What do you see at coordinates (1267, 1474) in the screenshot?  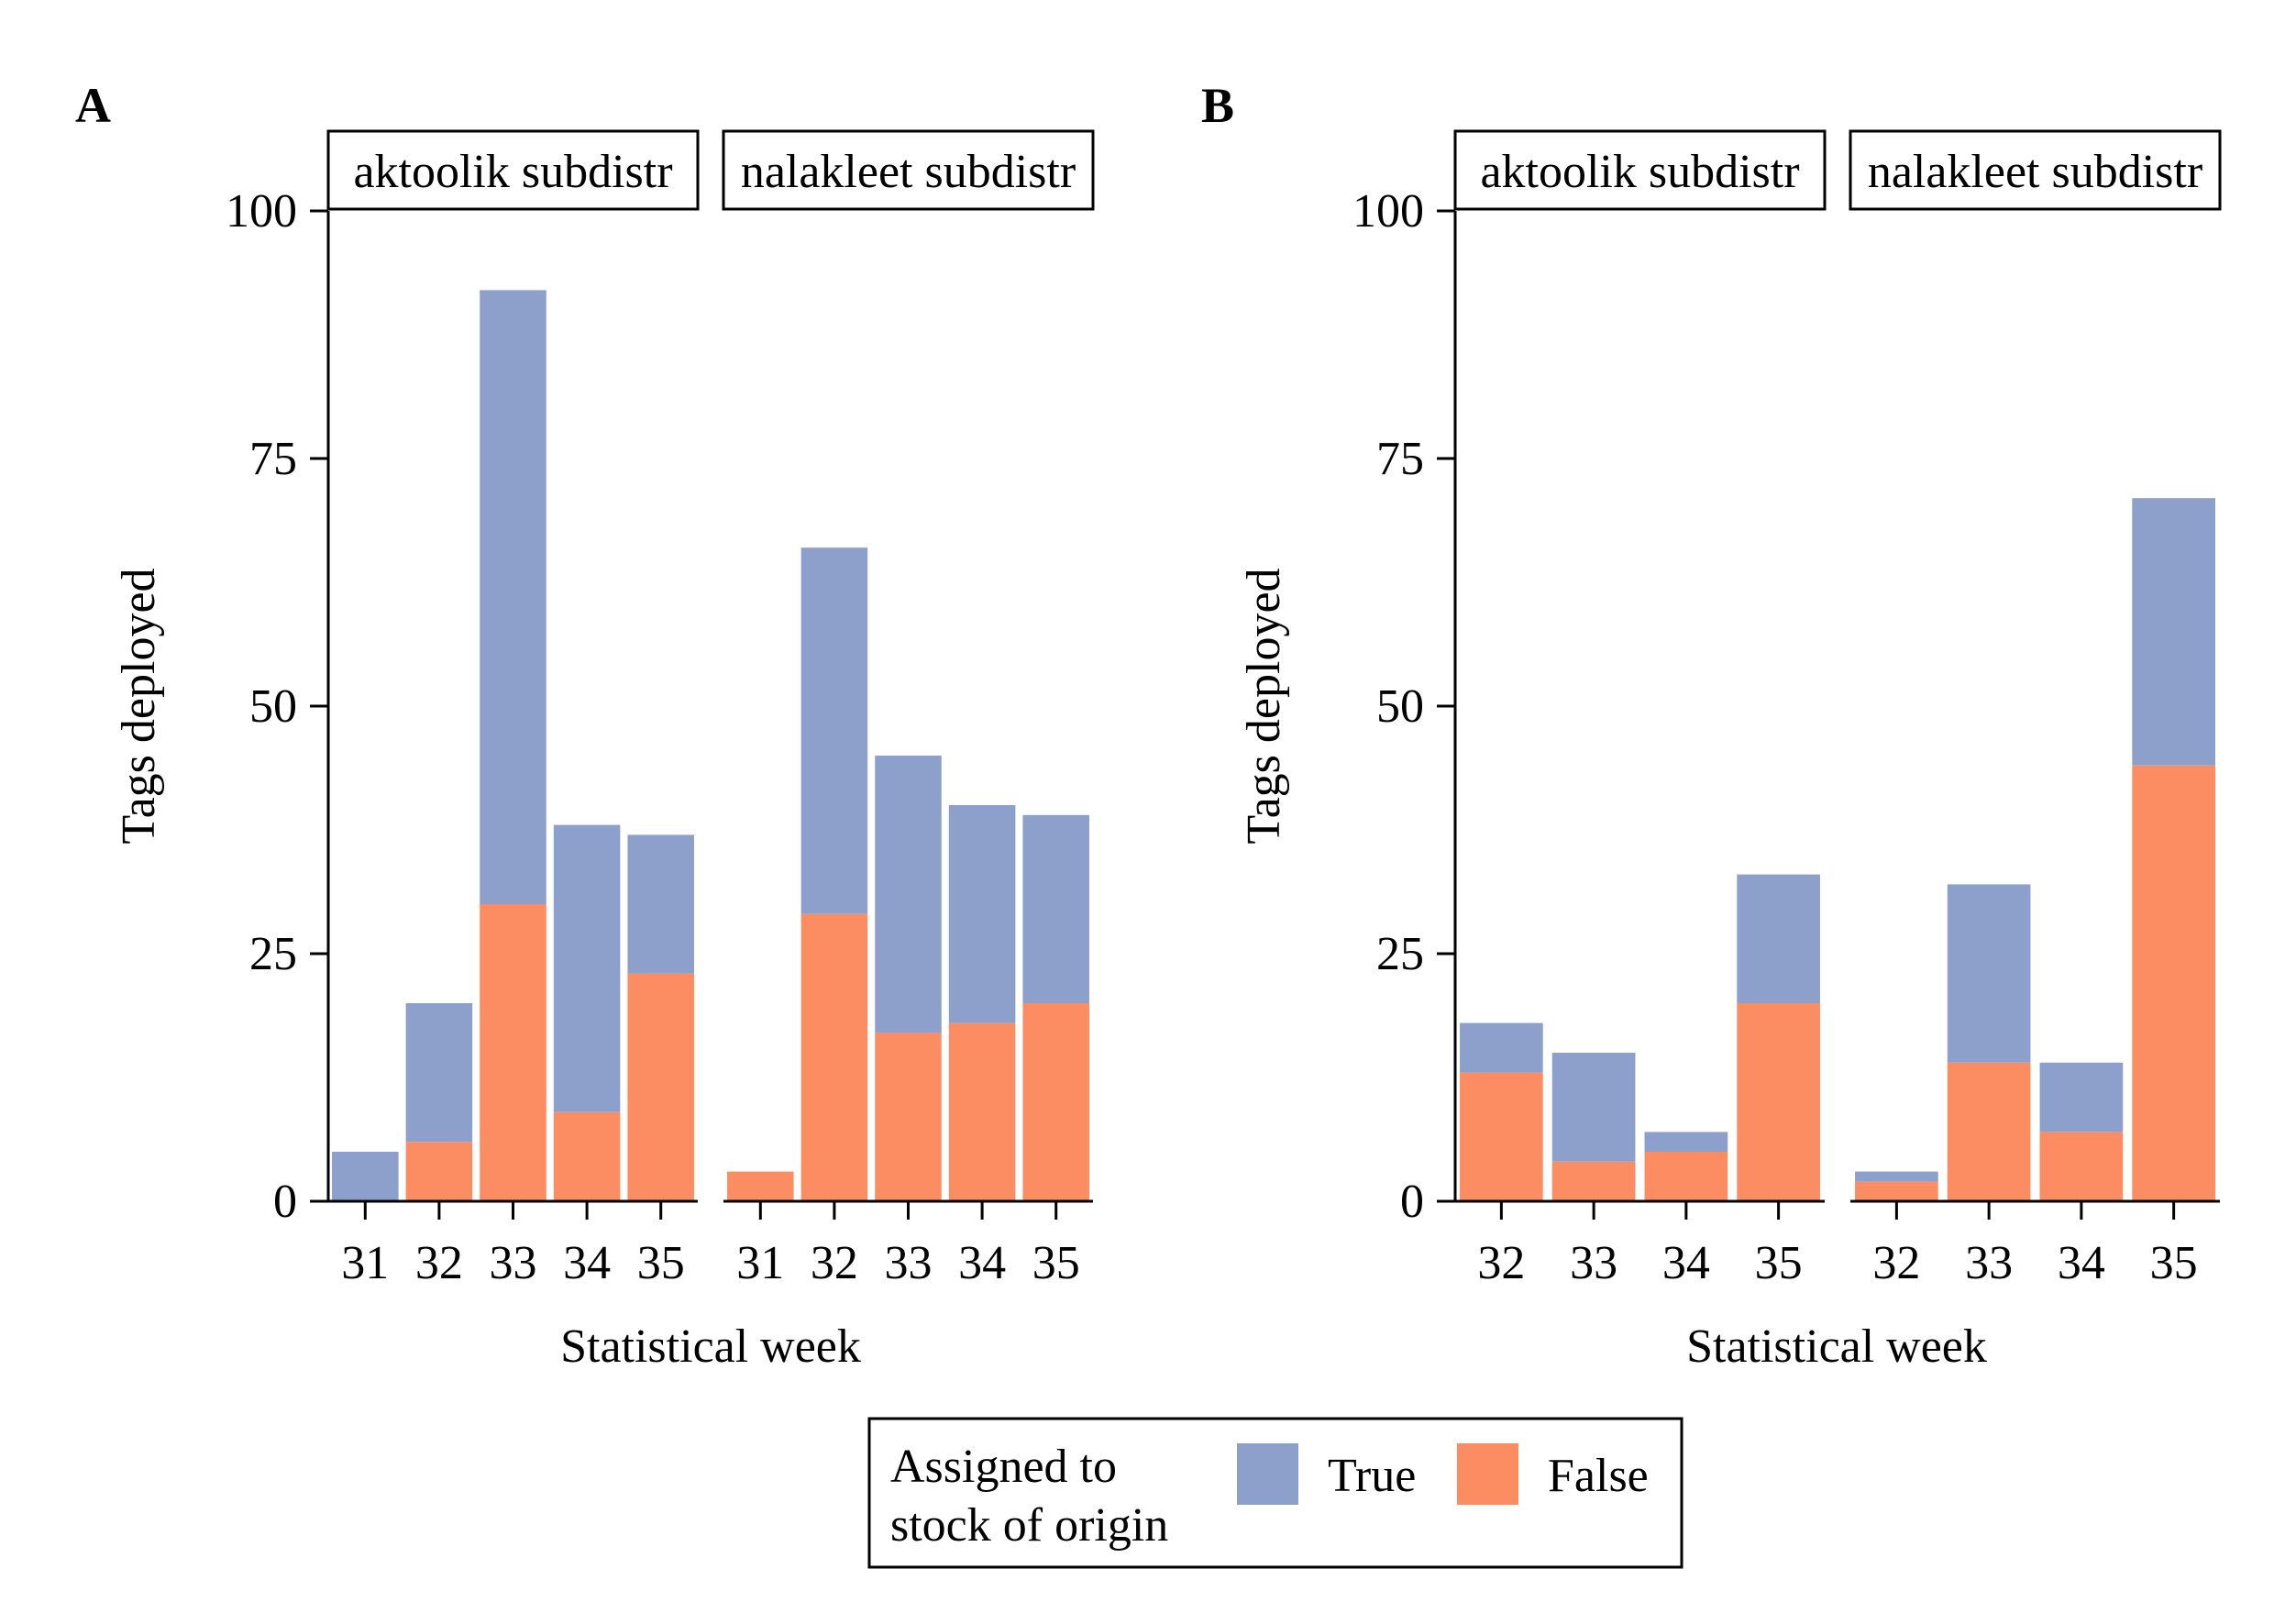 I see `legend-swatch-true` at bounding box center [1267, 1474].